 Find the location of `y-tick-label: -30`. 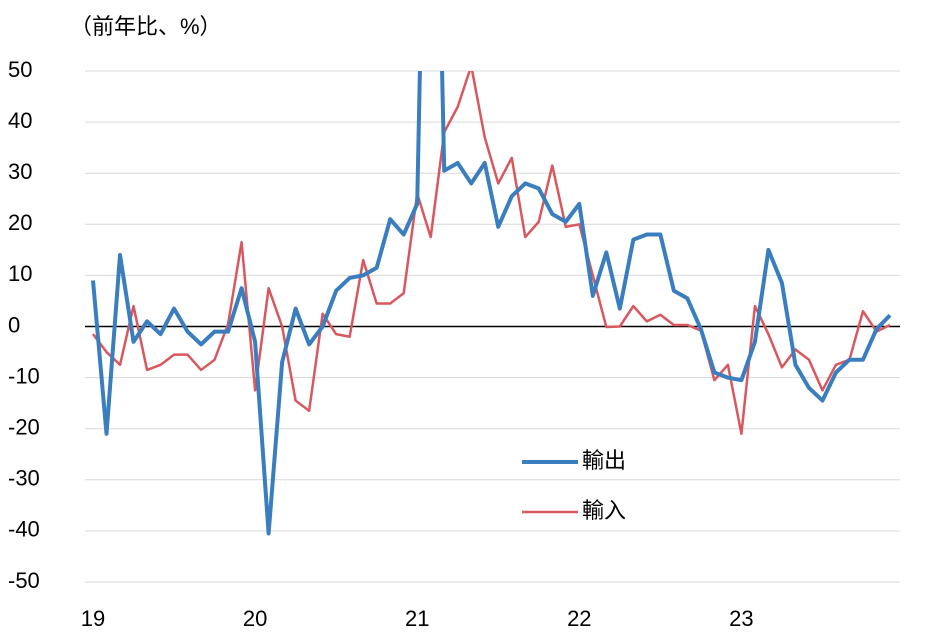

y-tick-label: -30 is located at coordinates (24, 478).